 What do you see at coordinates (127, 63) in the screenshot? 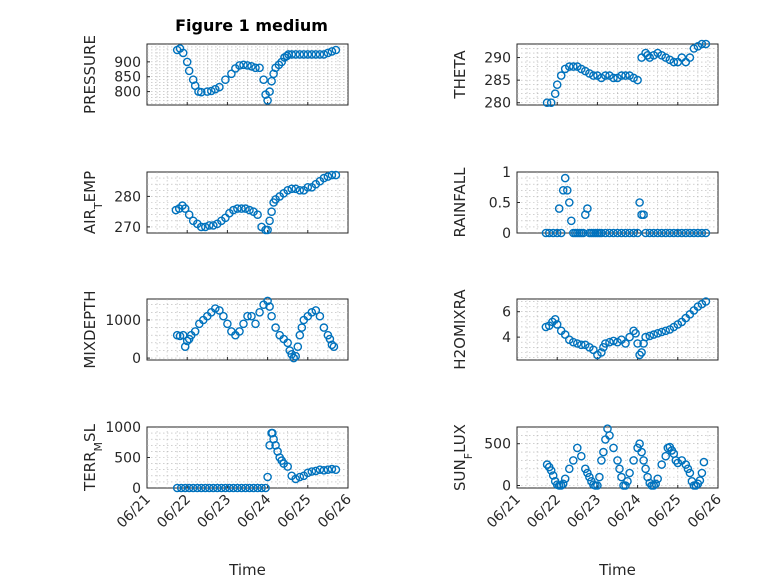
I see `pressure-ytick-label: 900` at bounding box center [127, 63].